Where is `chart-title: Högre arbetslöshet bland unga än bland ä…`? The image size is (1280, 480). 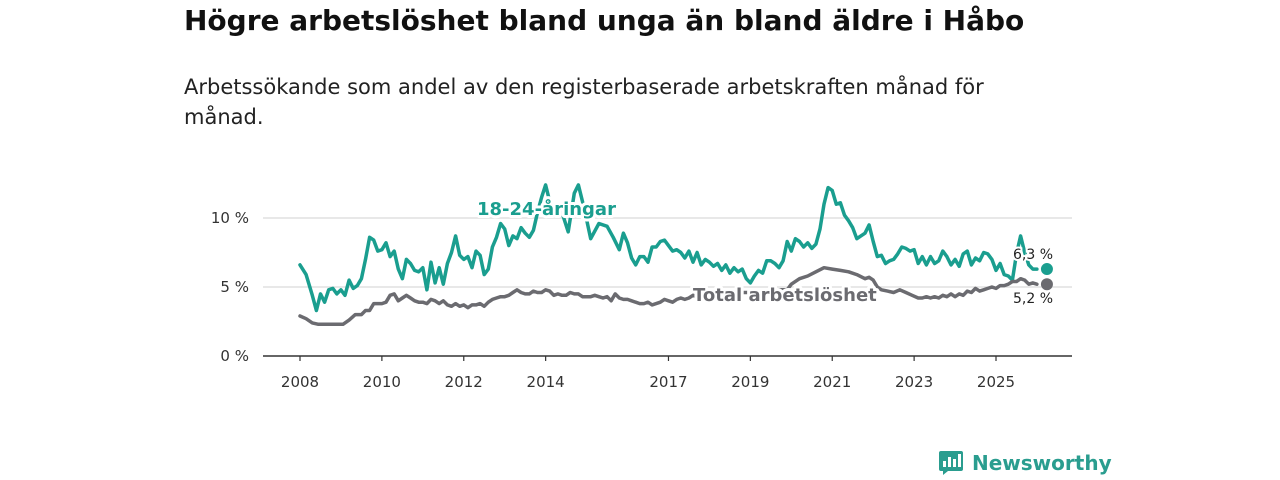
chart-title: Högre arbetslöshet bland unga än bland ä… is located at coordinates (604, 20).